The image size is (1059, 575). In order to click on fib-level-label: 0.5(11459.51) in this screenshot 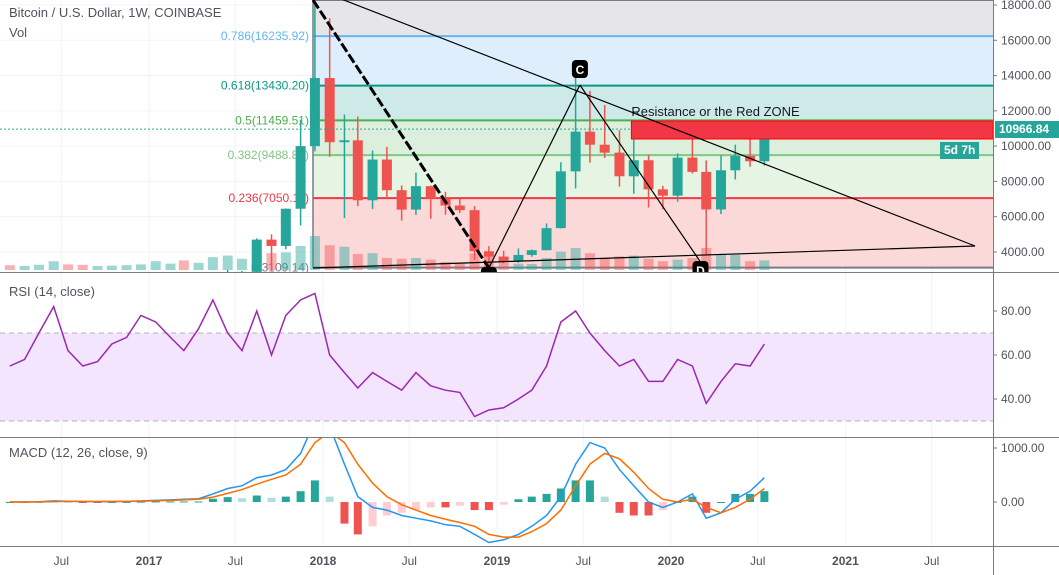, I will do `click(272, 120)`.